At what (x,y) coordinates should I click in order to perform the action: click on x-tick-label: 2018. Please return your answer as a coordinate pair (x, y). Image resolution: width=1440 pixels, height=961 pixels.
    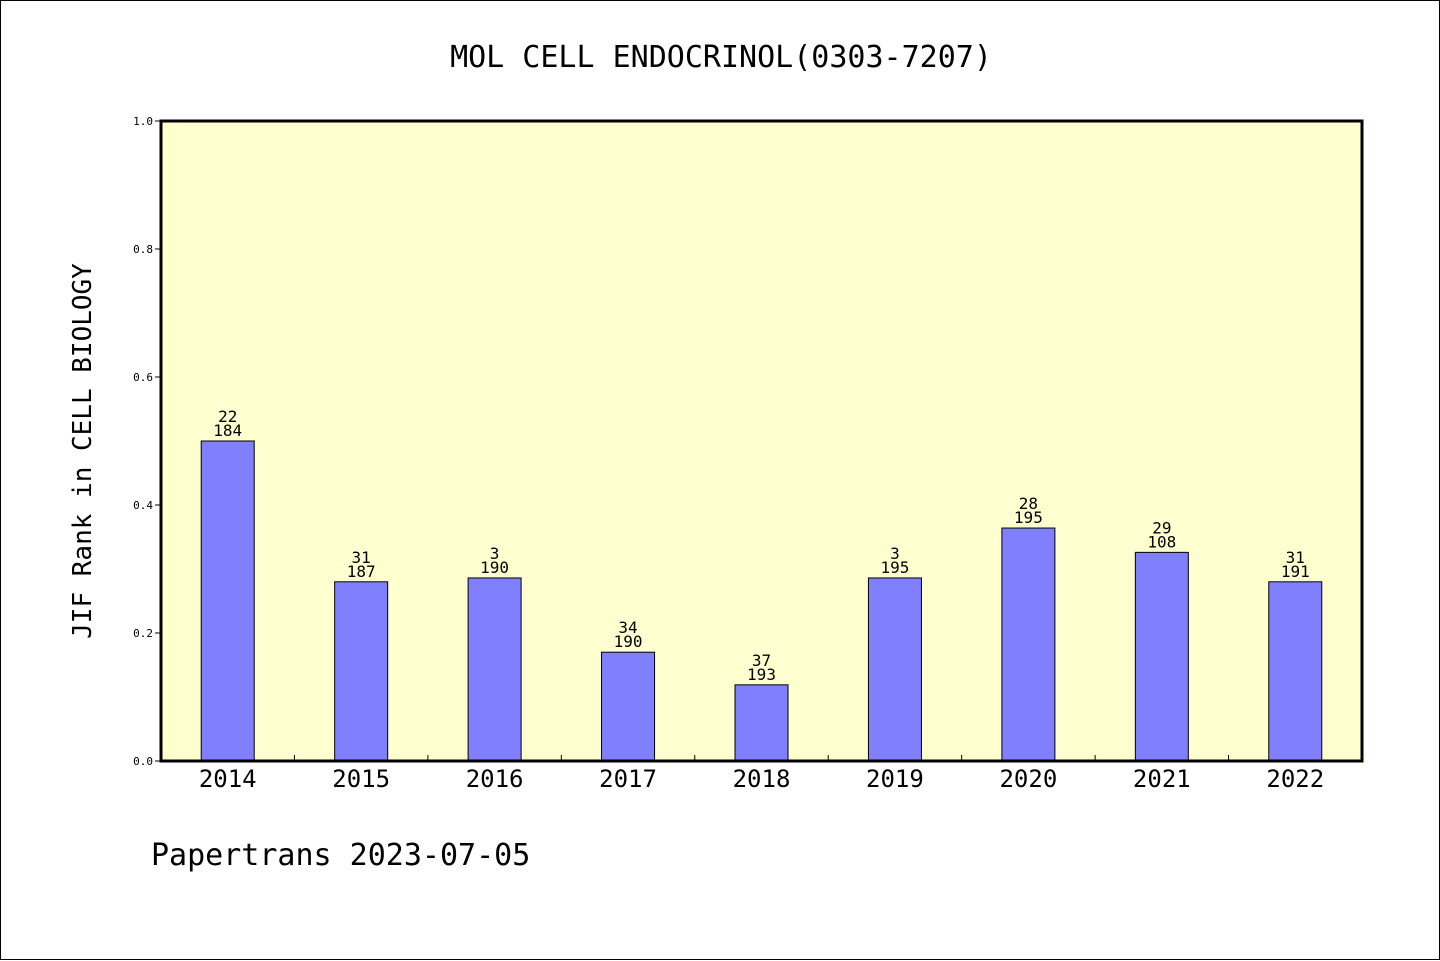
    Looking at the image, I should click on (762, 779).